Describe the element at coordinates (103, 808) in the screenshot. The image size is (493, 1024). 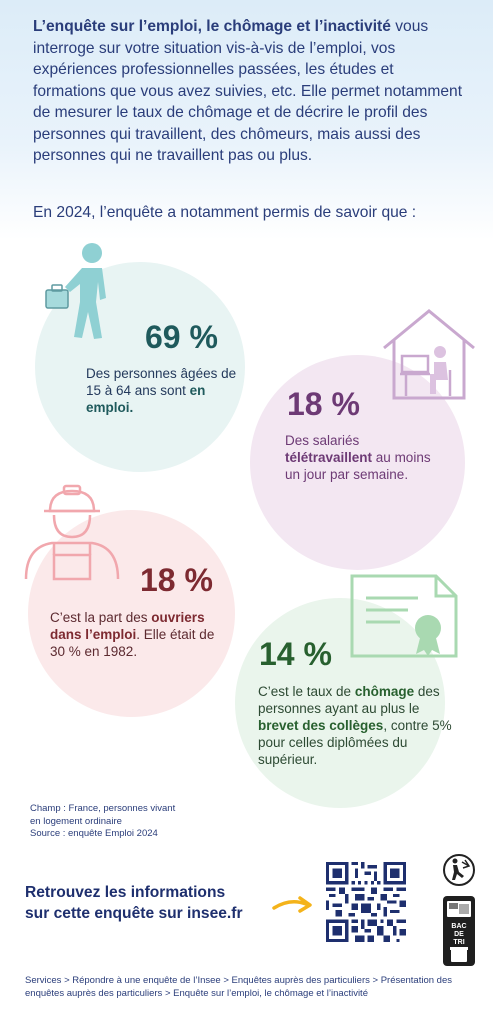
I see `source-line: Champ : France, personnes vivant` at that location.